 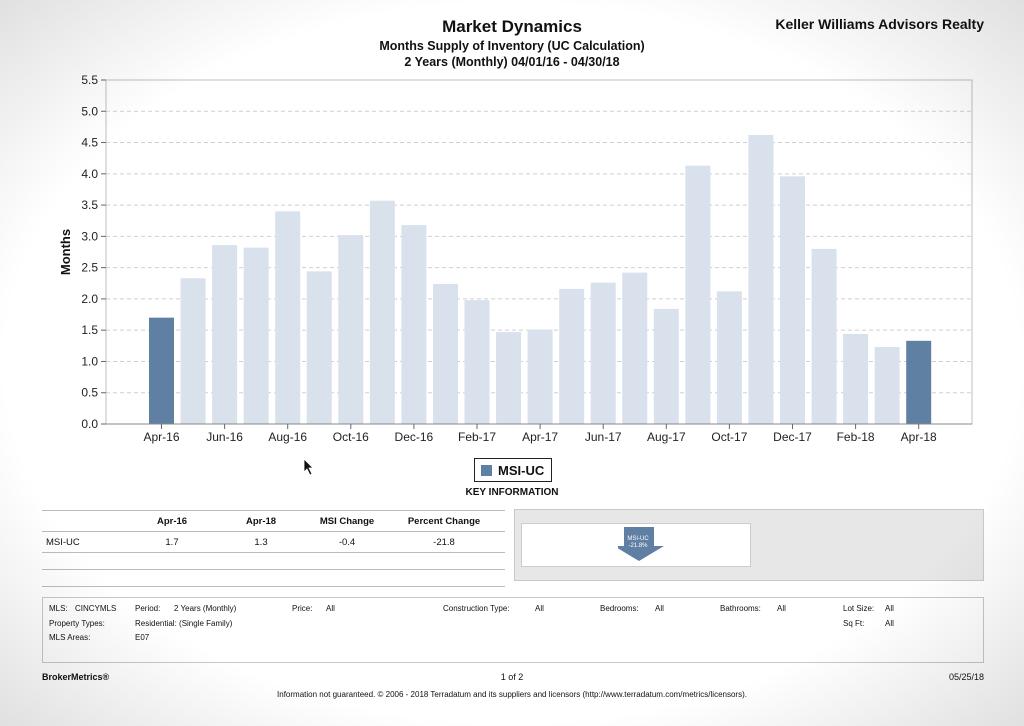 What do you see at coordinates (172, 521) in the screenshot?
I see `table-header-cell: Apr-16` at bounding box center [172, 521].